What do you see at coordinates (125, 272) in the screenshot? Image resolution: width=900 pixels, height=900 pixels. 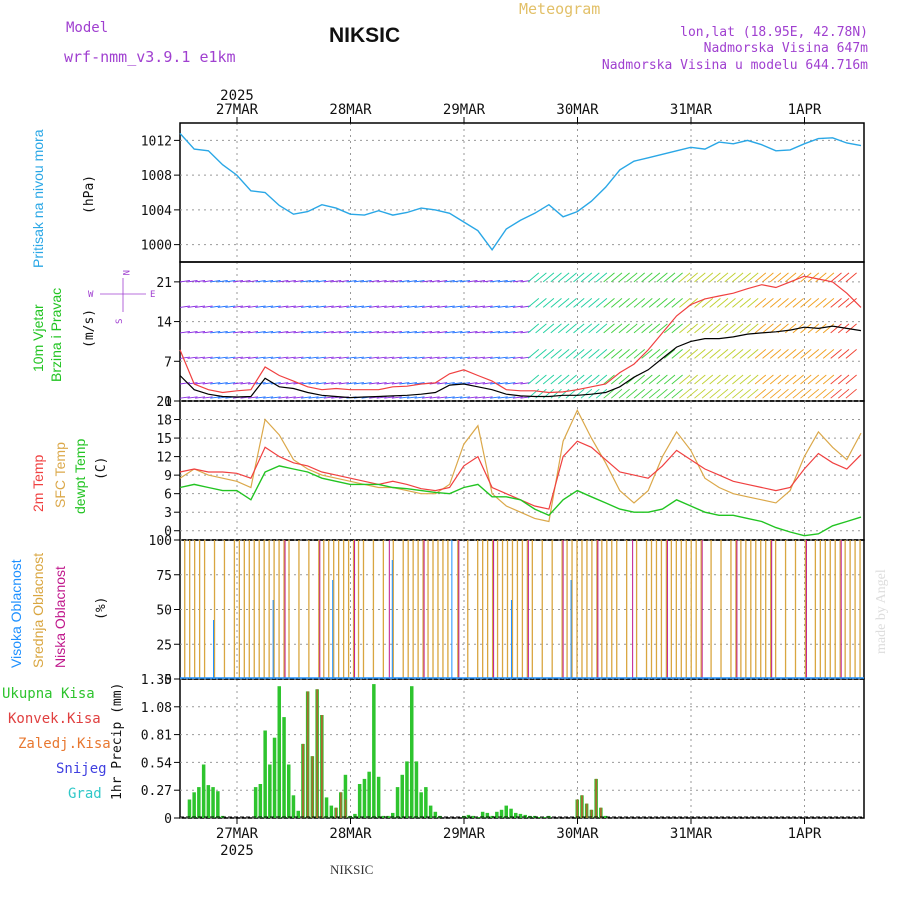 I see `compass-n: N` at bounding box center [125, 272].